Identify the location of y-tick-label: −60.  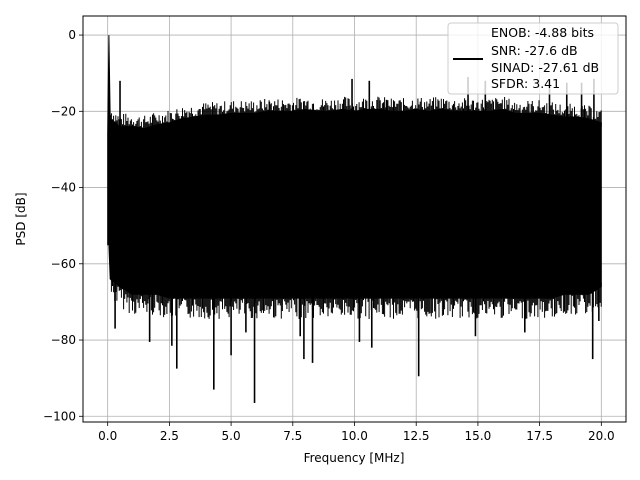
(63, 264).